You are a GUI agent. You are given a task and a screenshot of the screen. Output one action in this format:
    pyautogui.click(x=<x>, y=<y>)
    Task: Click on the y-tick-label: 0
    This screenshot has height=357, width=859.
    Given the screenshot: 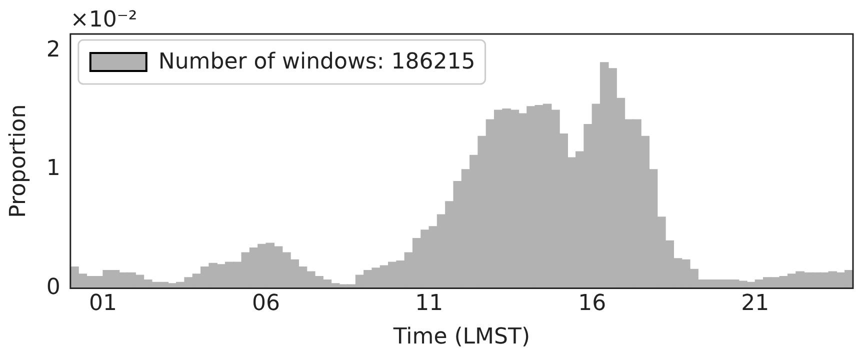 What is the action you would take?
    pyautogui.click(x=53, y=287)
    